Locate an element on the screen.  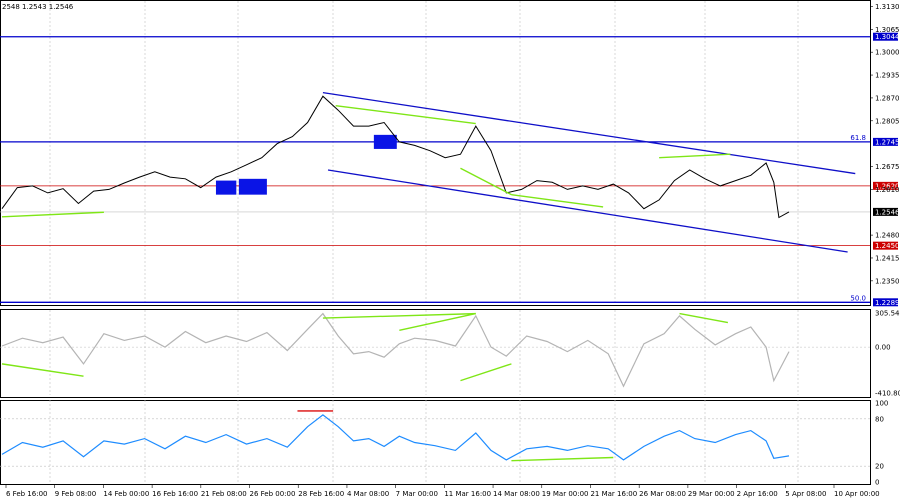
cci-series is located at coordinates (395, 350).